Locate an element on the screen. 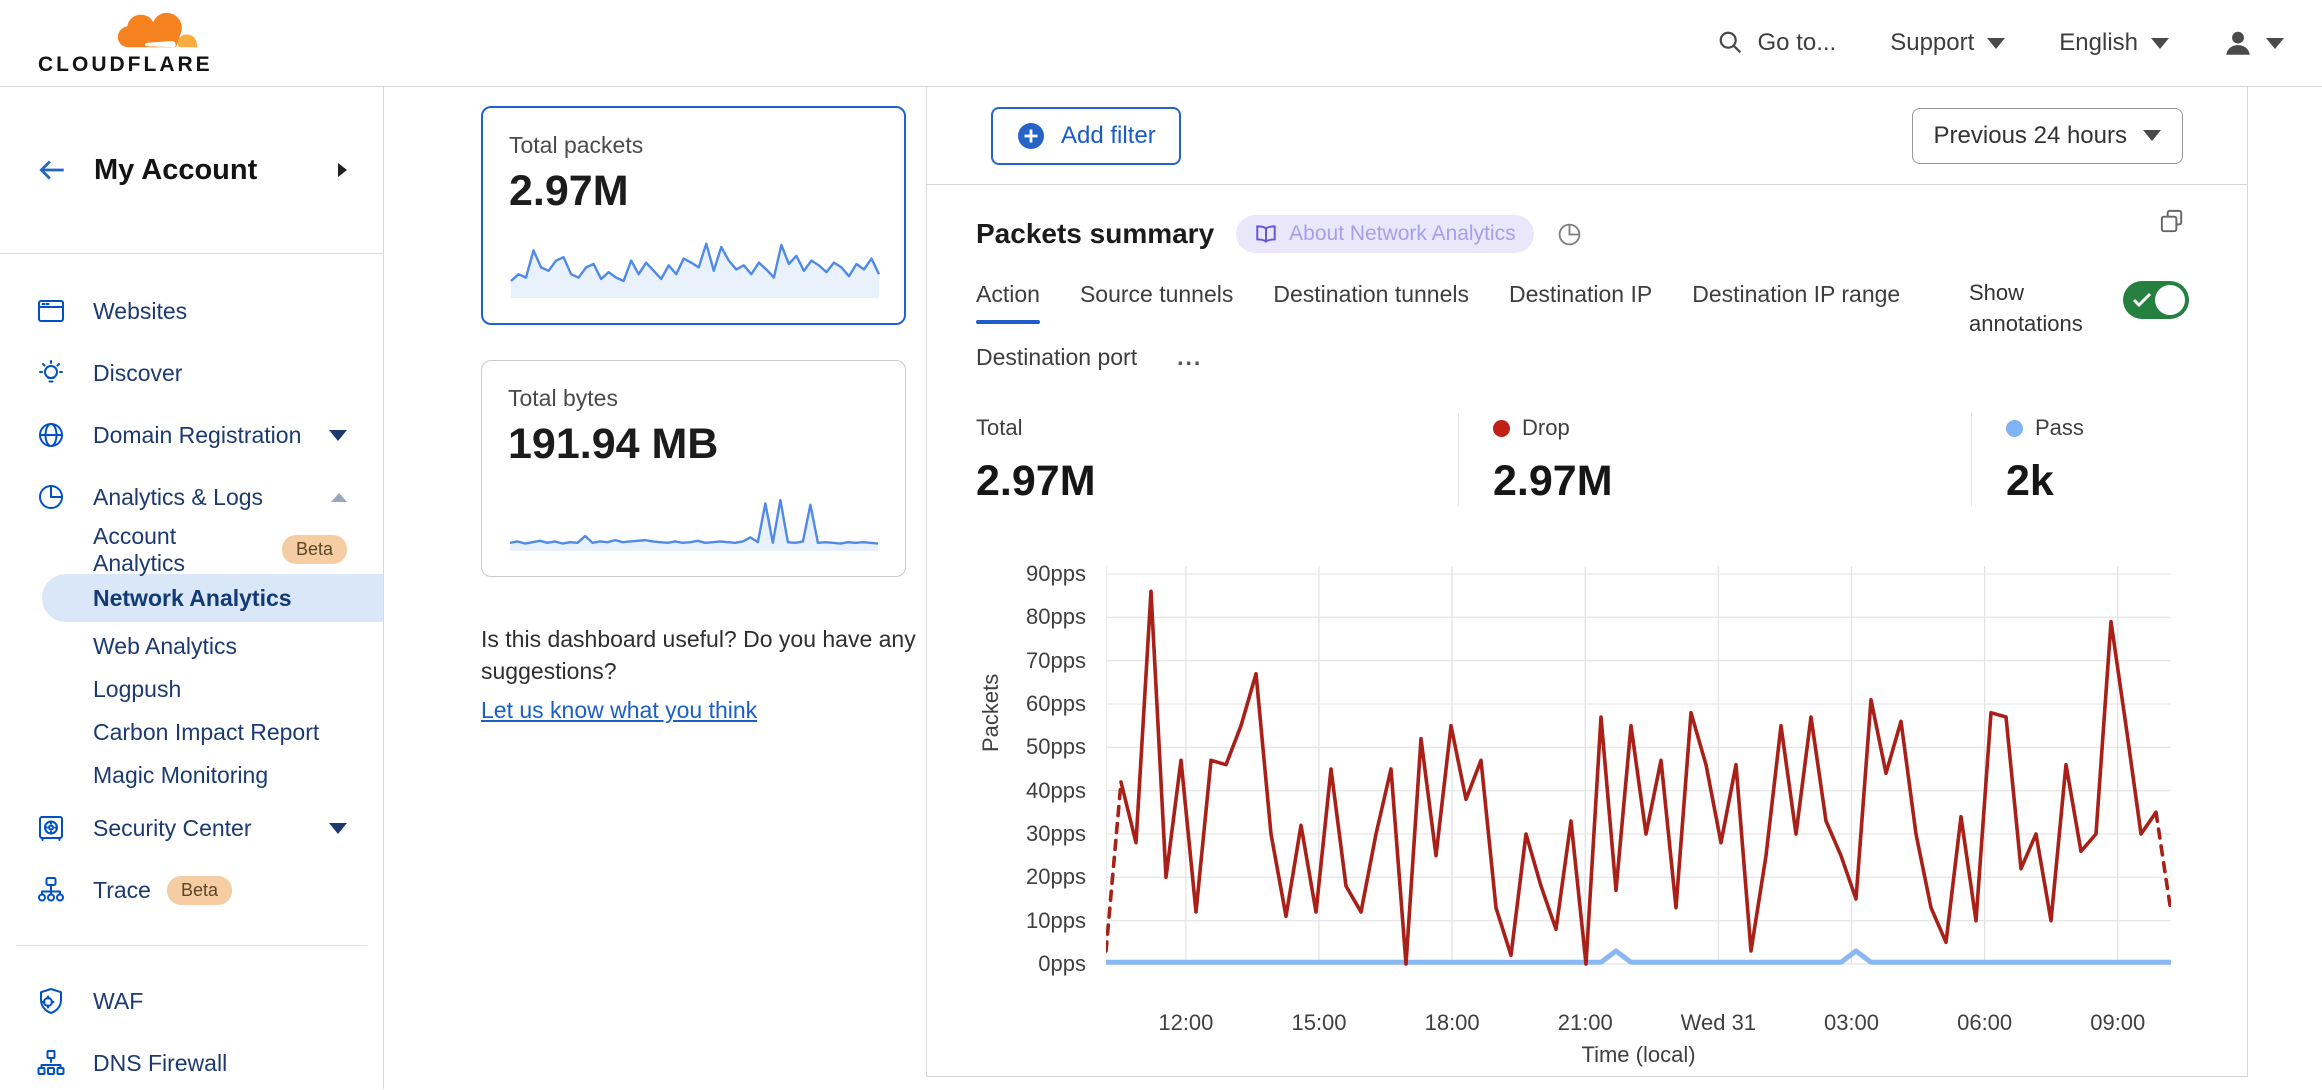 The height and width of the screenshot is (1090, 2322). sidebar-item-account-analytics: Account Analytics Beta is located at coordinates (191, 549).